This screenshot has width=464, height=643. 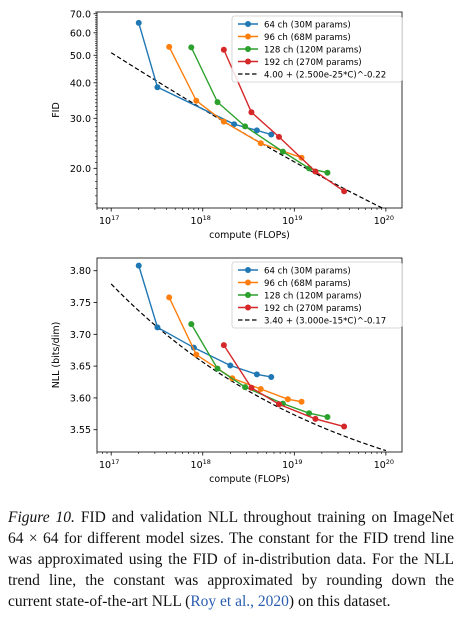 I want to click on legend-label: 4.00 + (2.500e-25*C)^-0.22, so click(x=325, y=75).